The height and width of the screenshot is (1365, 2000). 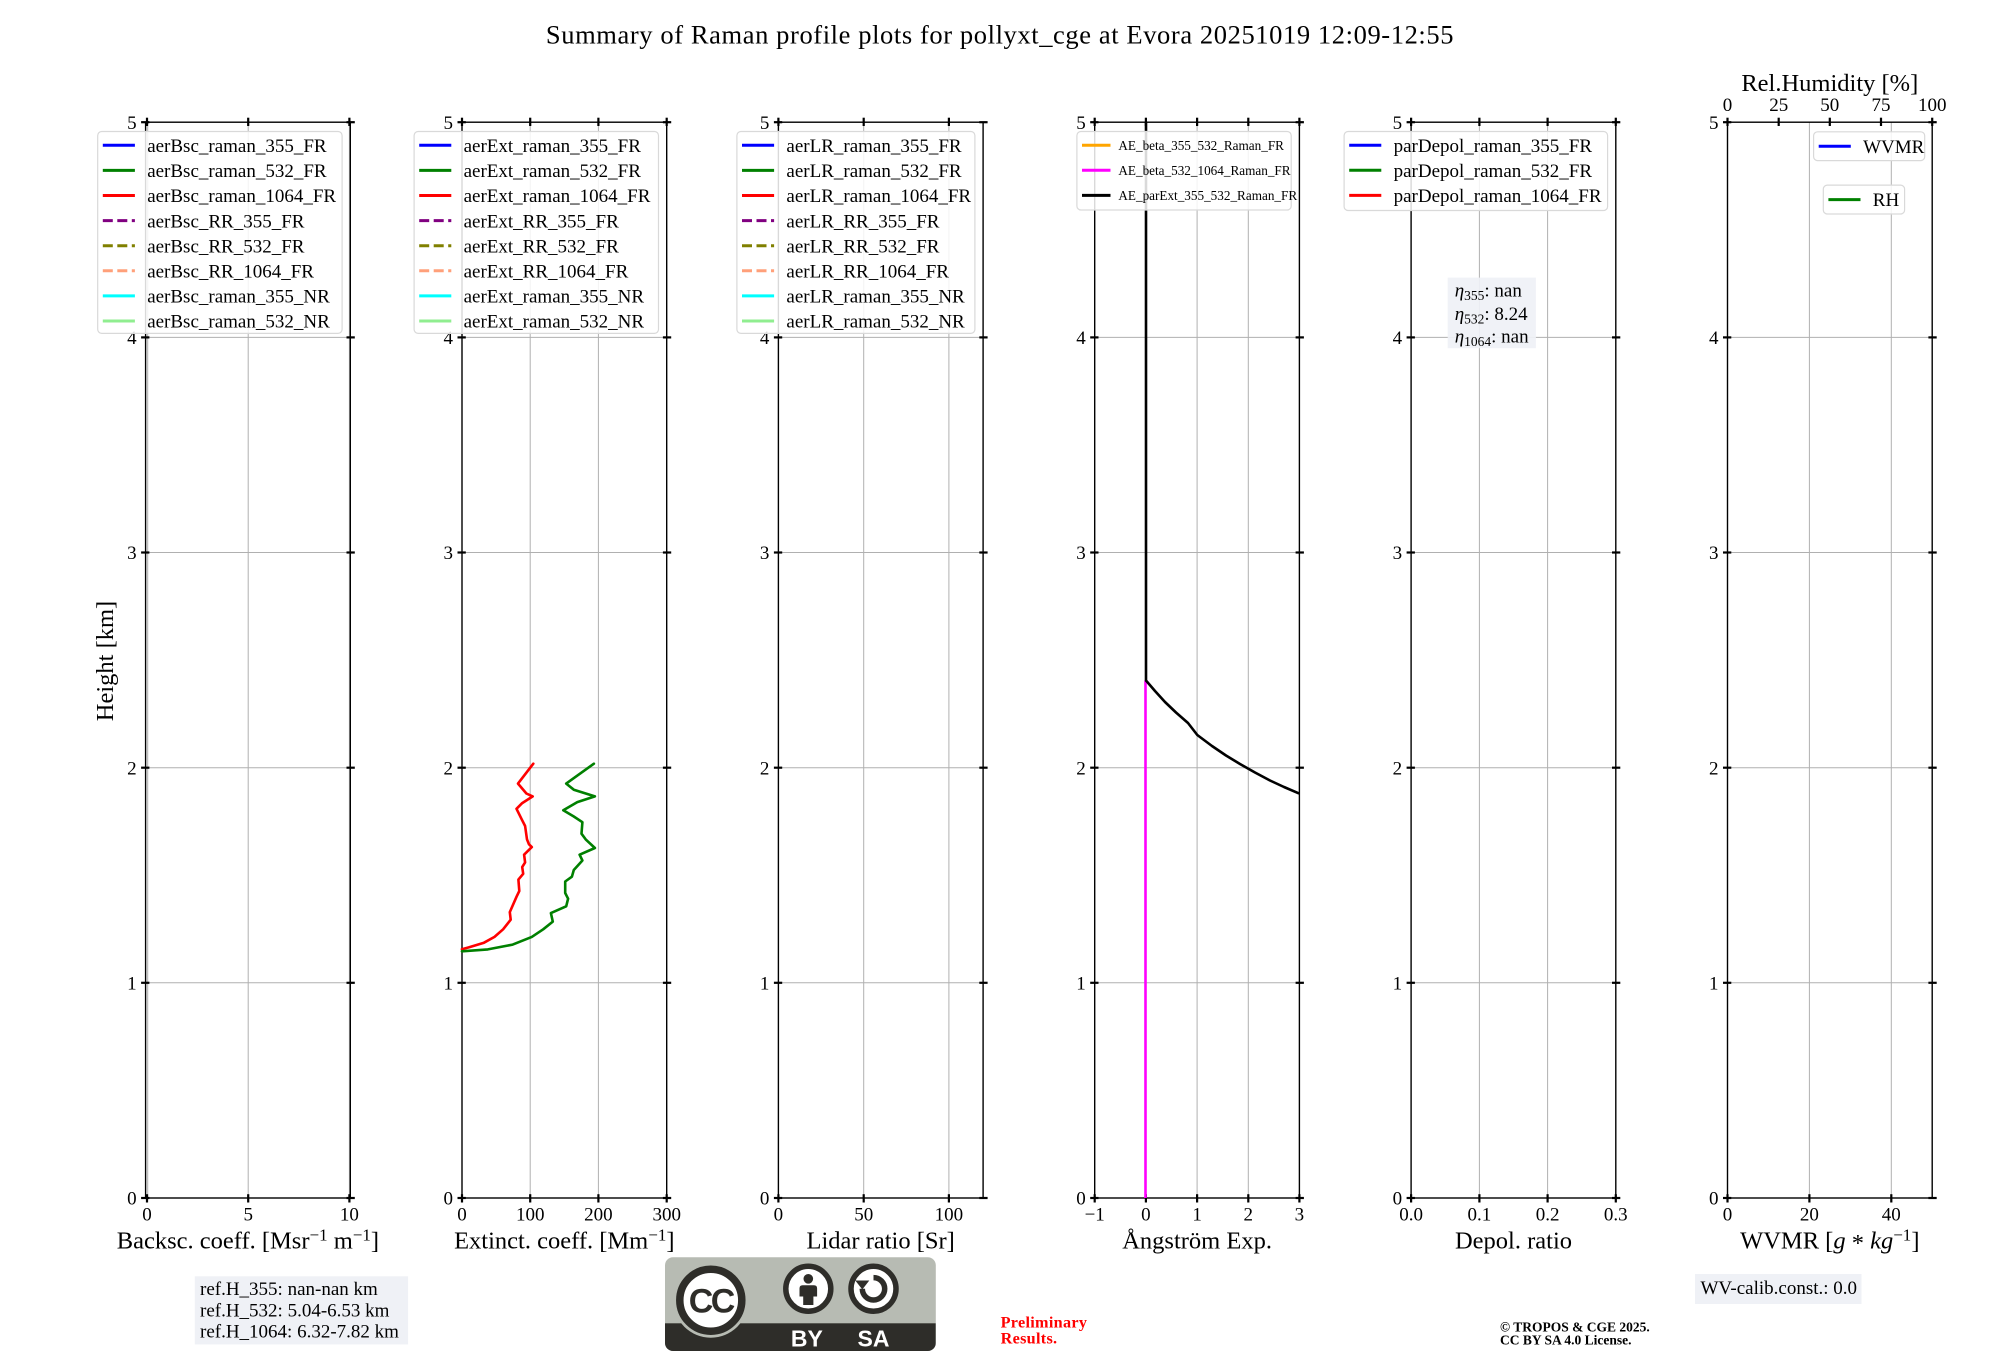 What do you see at coordinates (289, 1289) in the screenshot?
I see `svg-text: ref.H_355: nan-nan km` at bounding box center [289, 1289].